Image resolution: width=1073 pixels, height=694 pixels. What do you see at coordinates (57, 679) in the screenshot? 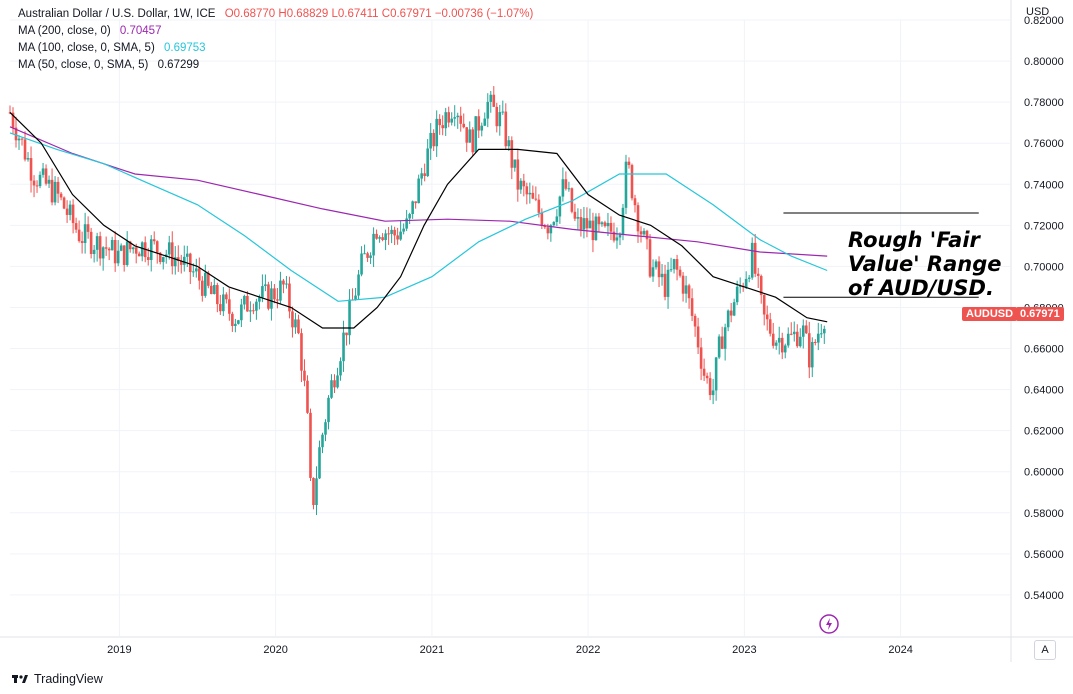
I see `footer-branding: TradingView` at bounding box center [57, 679].